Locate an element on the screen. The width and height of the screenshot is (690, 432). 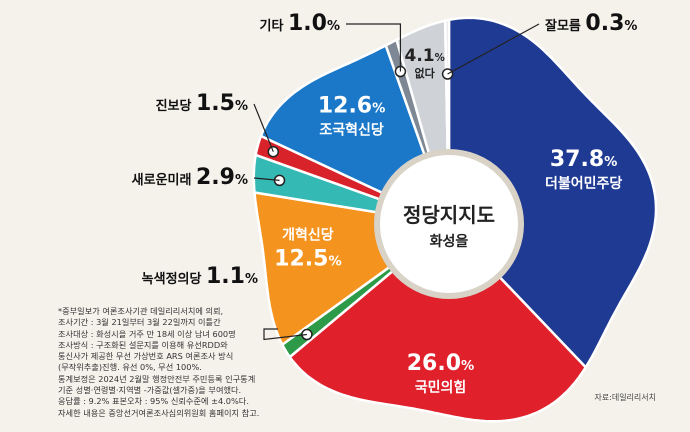
external-slice-label: 새로운미래 2.9% is located at coordinates (190, 177).